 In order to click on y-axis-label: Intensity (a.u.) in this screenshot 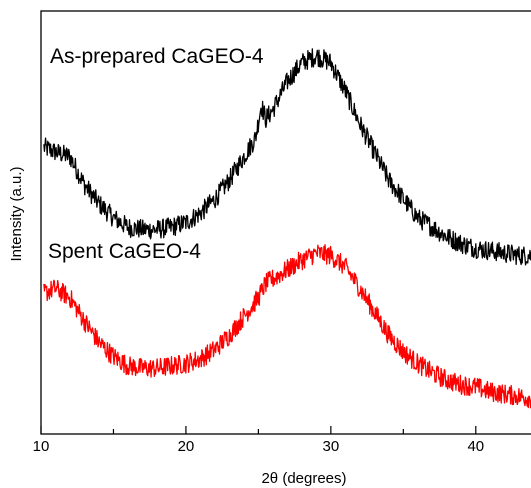, I will do `click(16, 213)`.